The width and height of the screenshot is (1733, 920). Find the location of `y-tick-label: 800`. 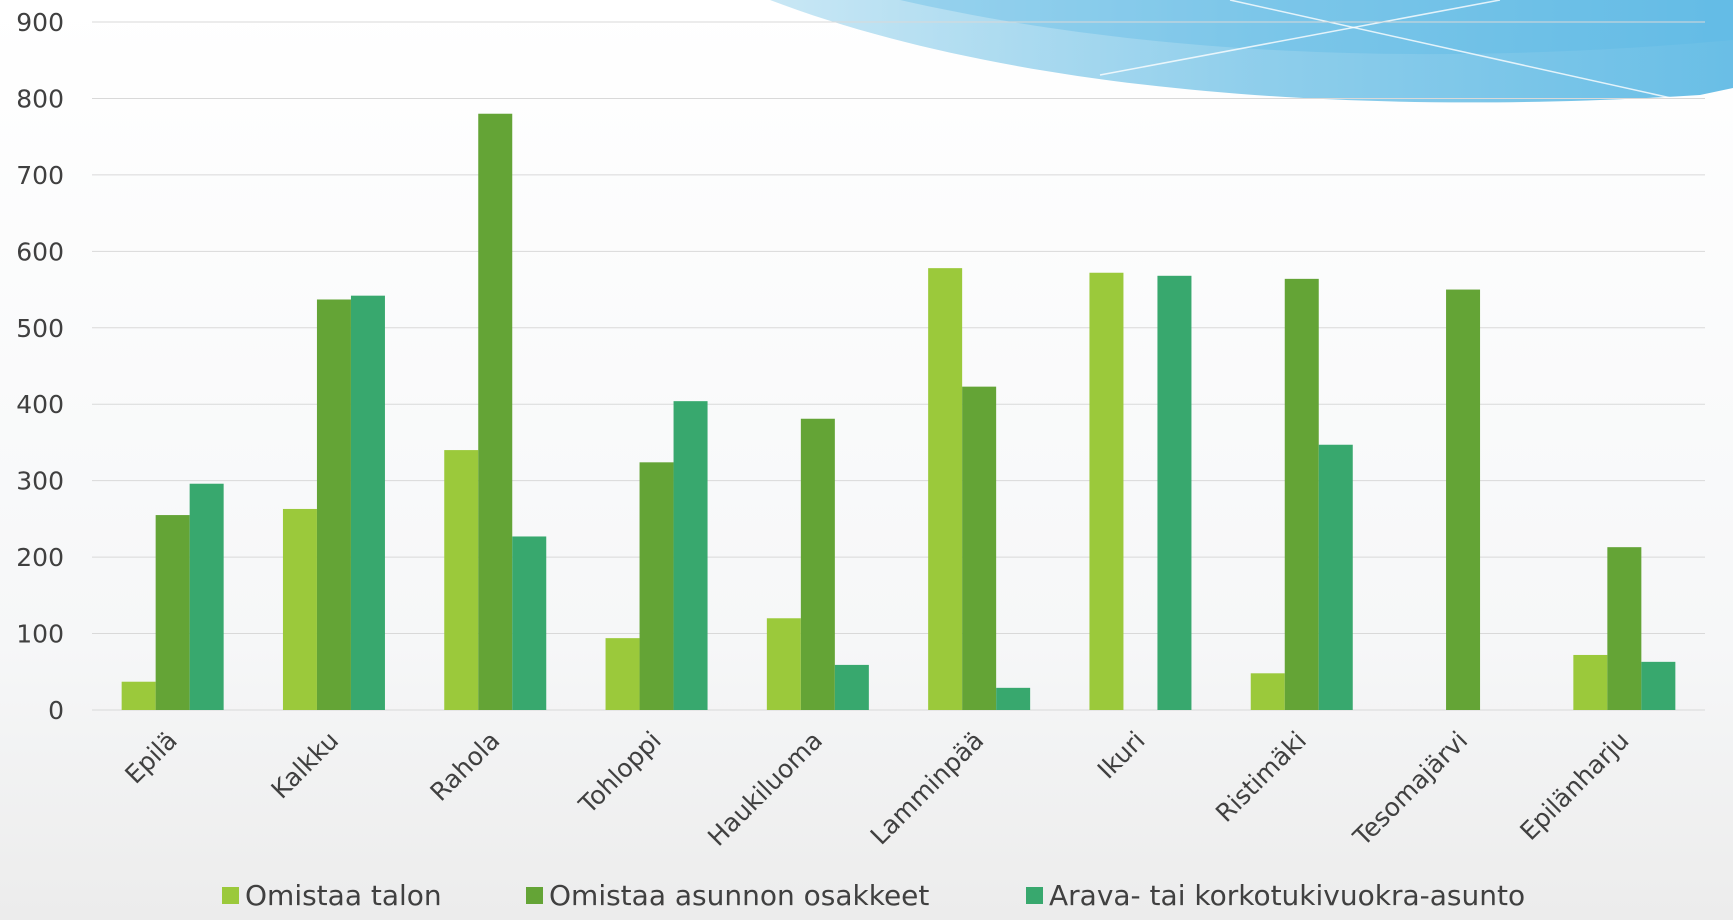

y-tick-label: 800 is located at coordinates (40, 98).